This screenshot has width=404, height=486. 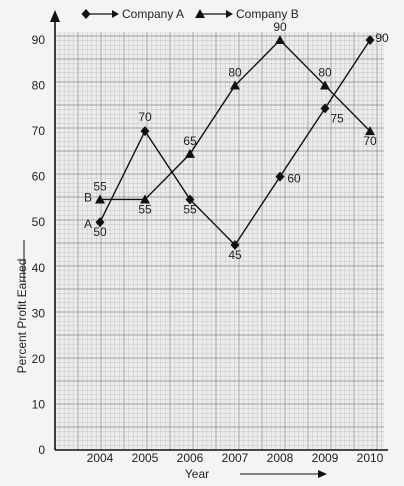 I want to click on legend-item: Company A, so click(x=132, y=14).